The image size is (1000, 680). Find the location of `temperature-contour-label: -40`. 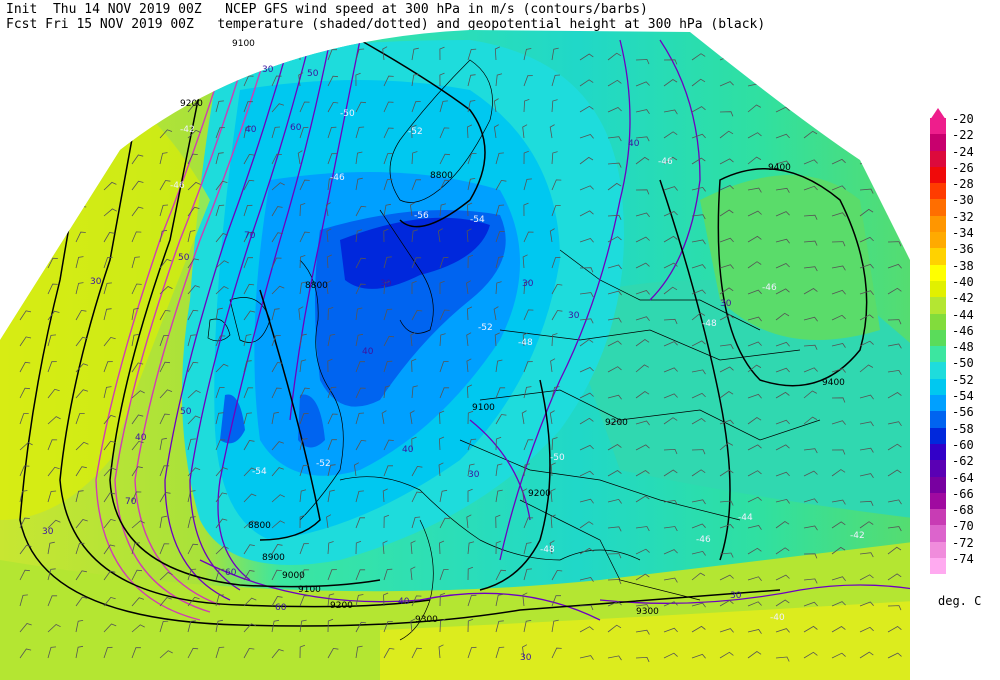

temperature-contour-label: -40 is located at coordinates (777, 618).